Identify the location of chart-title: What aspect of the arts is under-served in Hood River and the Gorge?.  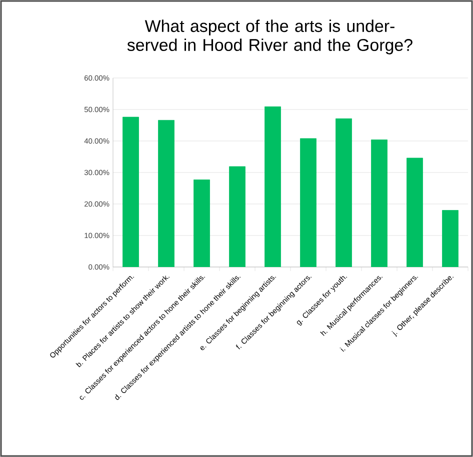
(269, 37).